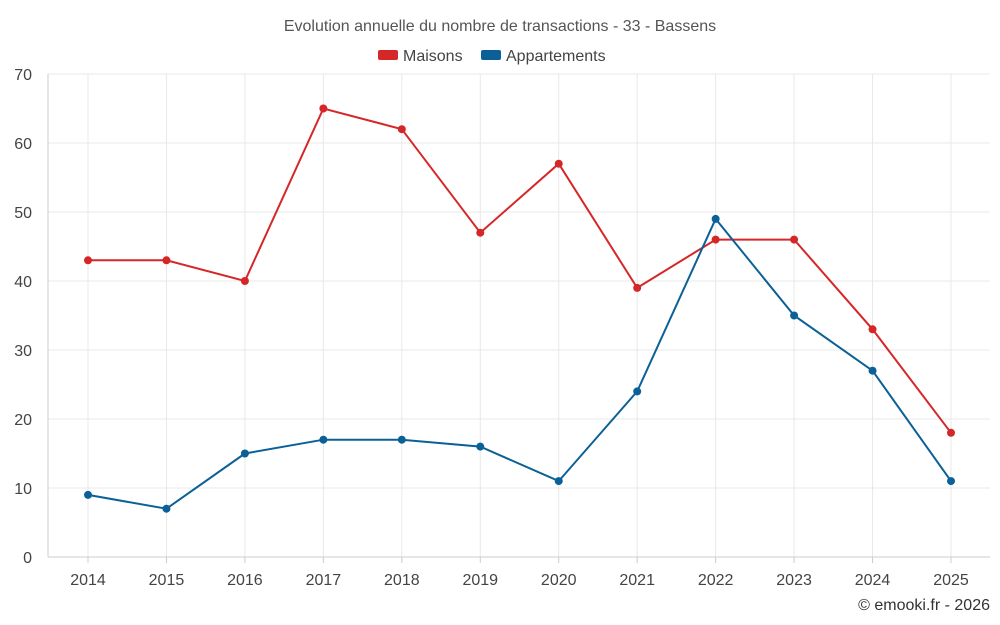 Image resolution: width=1000 pixels, height=625 pixels. Describe the element at coordinates (23, 489) in the screenshot. I see `y-tick-label: 10` at that location.